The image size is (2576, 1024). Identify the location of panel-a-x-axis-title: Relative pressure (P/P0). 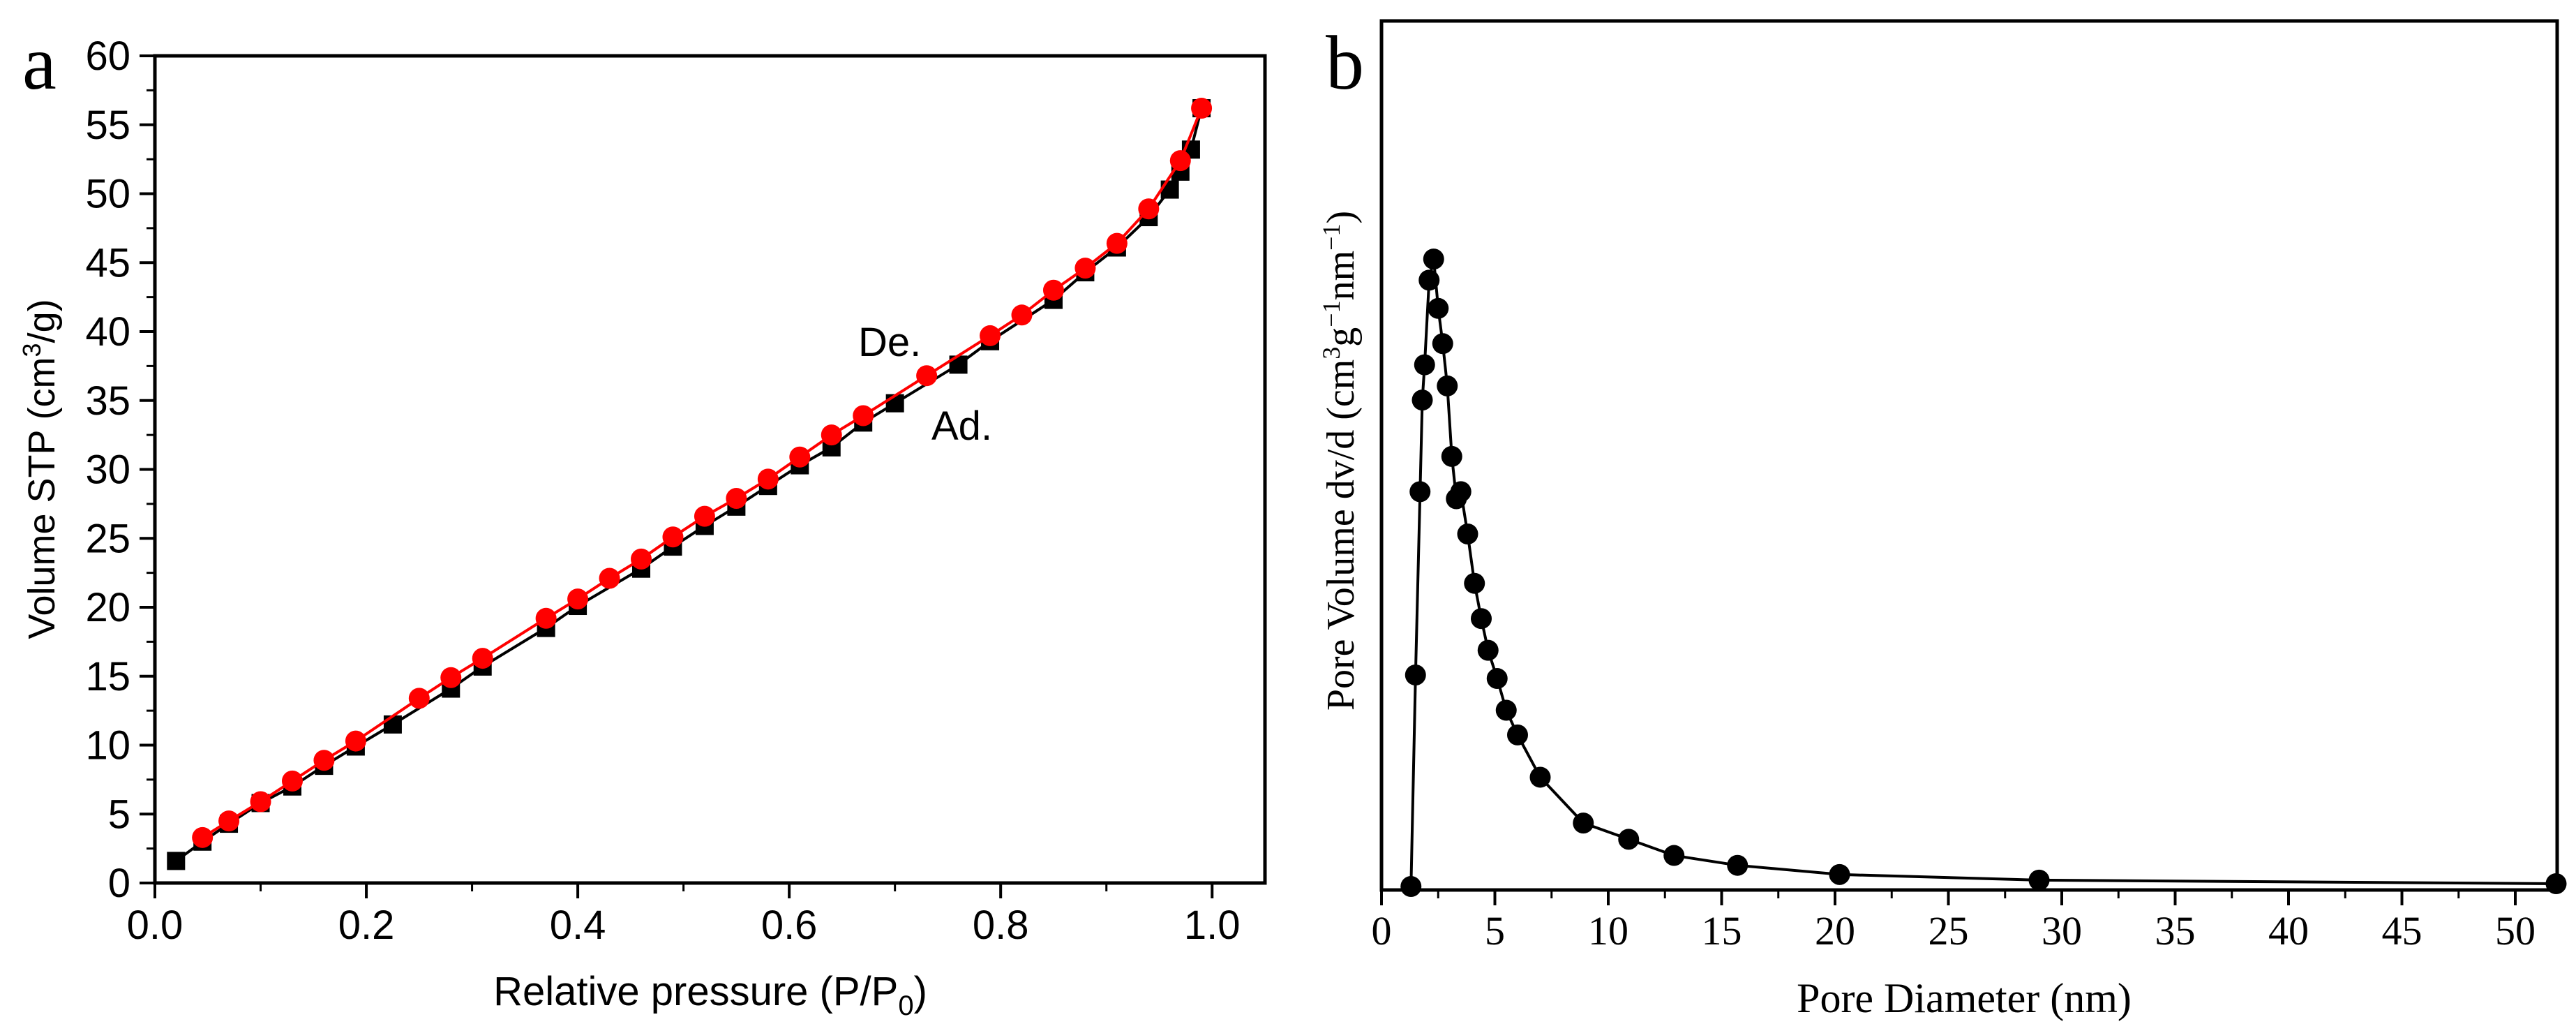
(710, 995).